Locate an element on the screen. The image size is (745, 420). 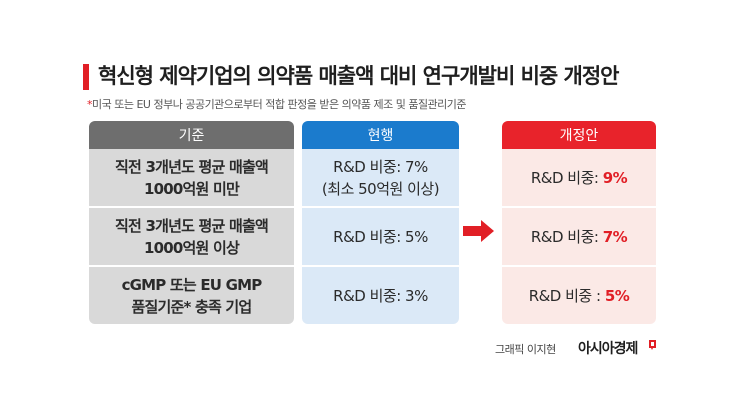
title-accent-bar is located at coordinates (86, 77).